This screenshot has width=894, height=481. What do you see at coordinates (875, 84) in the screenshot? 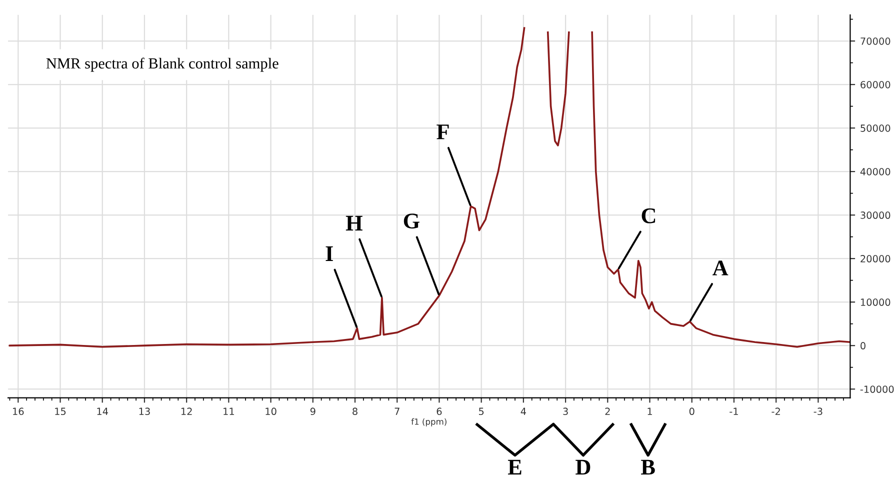
I see `y-tick-label: 60000` at bounding box center [875, 84].